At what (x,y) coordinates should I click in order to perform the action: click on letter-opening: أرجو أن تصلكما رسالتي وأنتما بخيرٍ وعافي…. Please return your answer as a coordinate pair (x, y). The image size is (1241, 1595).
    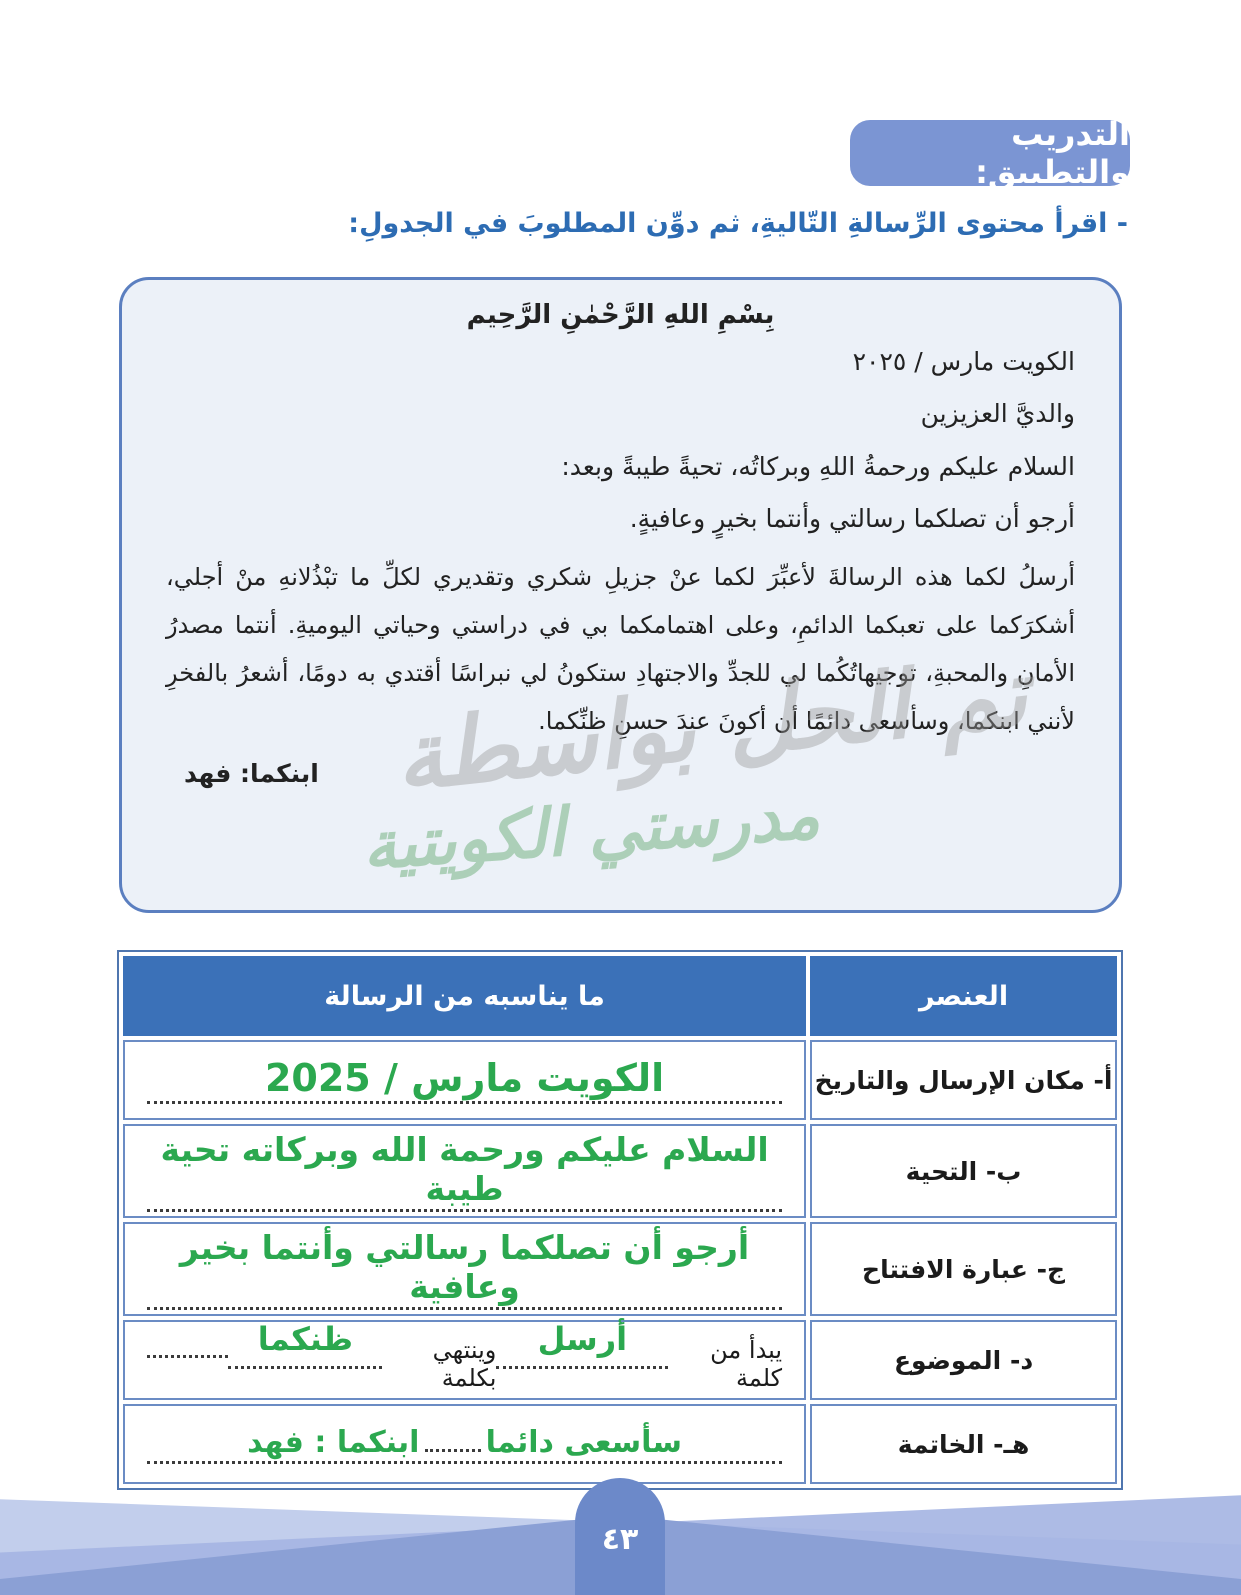
    Looking at the image, I should click on (852, 518).